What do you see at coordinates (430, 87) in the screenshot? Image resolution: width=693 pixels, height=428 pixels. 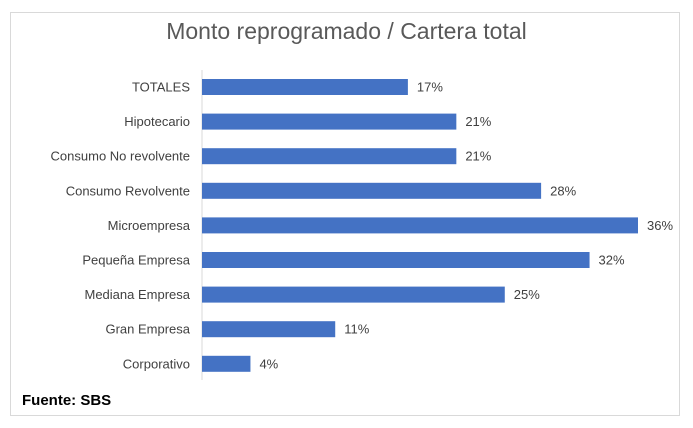 I see `data-label: 17%` at bounding box center [430, 87].